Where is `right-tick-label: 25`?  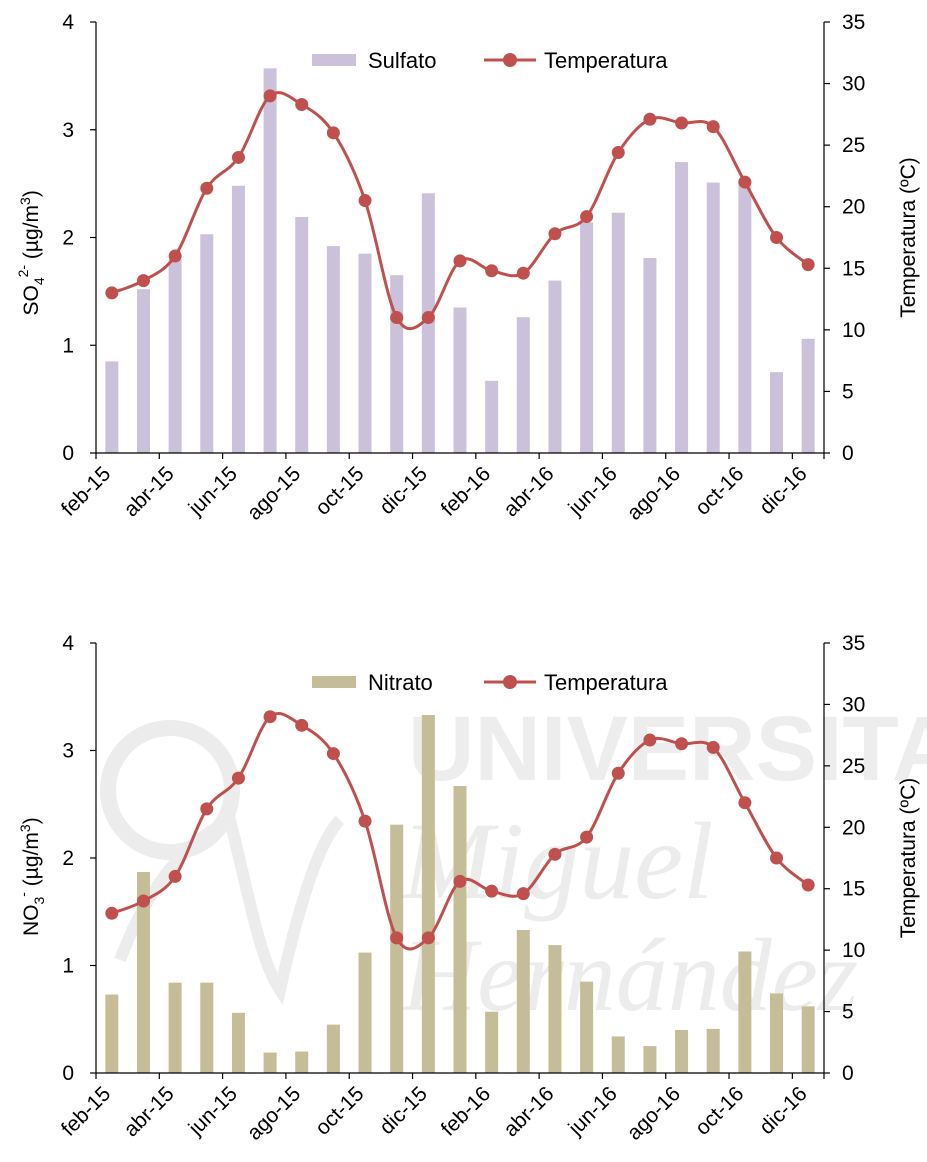
right-tick-label: 25 is located at coordinates (853, 766).